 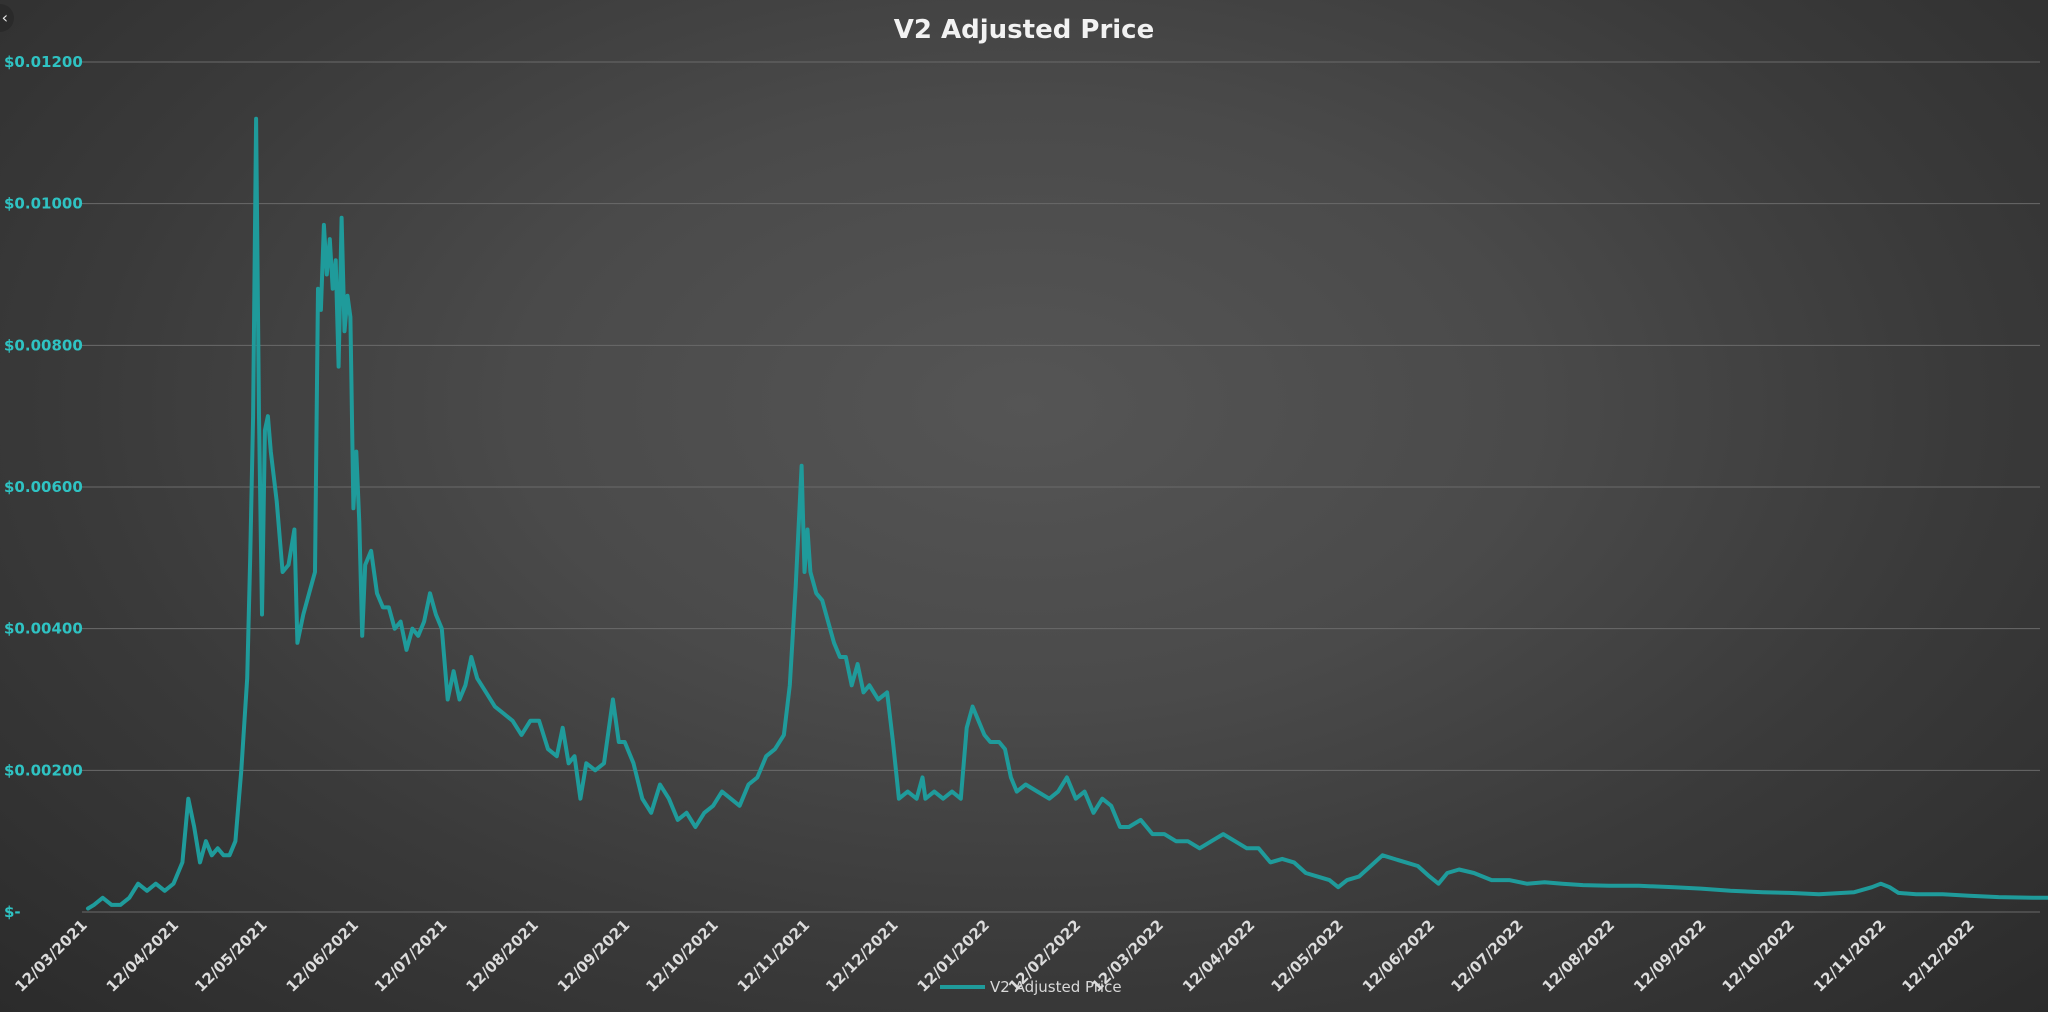 I want to click on back-button: ‹, so click(x=7, y=18).